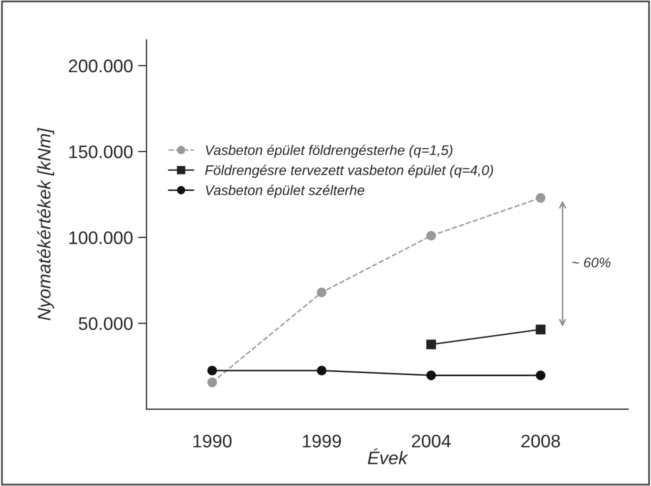 The image size is (651, 486). Describe the element at coordinates (101, 237) in the screenshot. I see `y-tick-label: 100.000` at that location.